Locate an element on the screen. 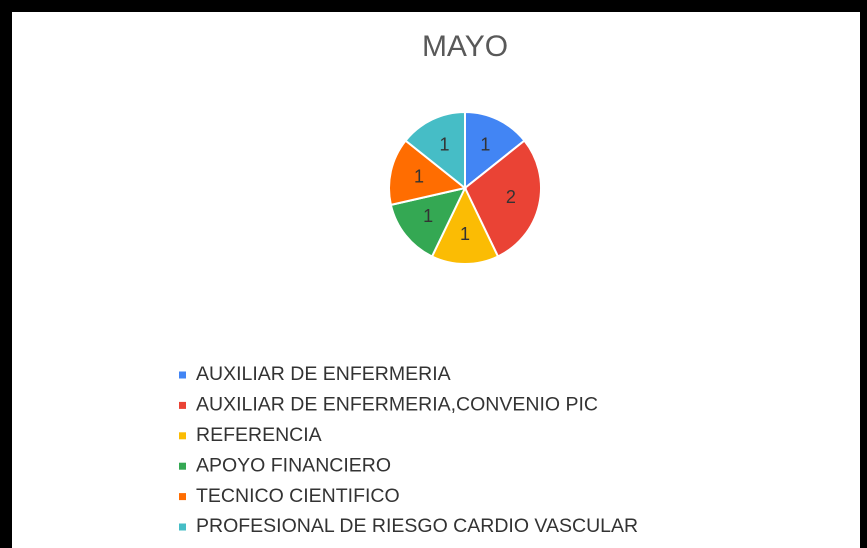 The image size is (867, 548). data-label: 2 is located at coordinates (511, 197).